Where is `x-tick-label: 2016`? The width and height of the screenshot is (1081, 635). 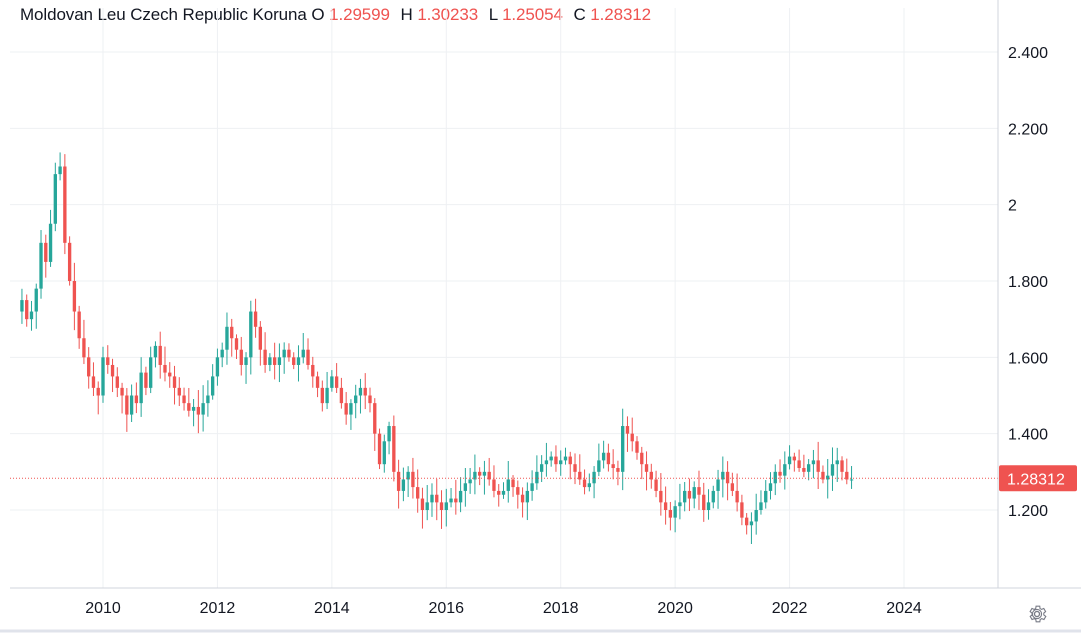
x-tick-label: 2016 is located at coordinates (446, 608).